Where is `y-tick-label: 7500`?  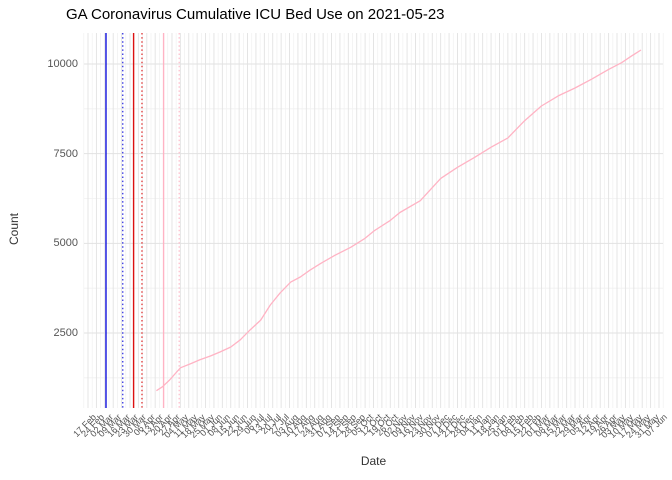 y-tick-label: 7500 is located at coordinates (65, 153).